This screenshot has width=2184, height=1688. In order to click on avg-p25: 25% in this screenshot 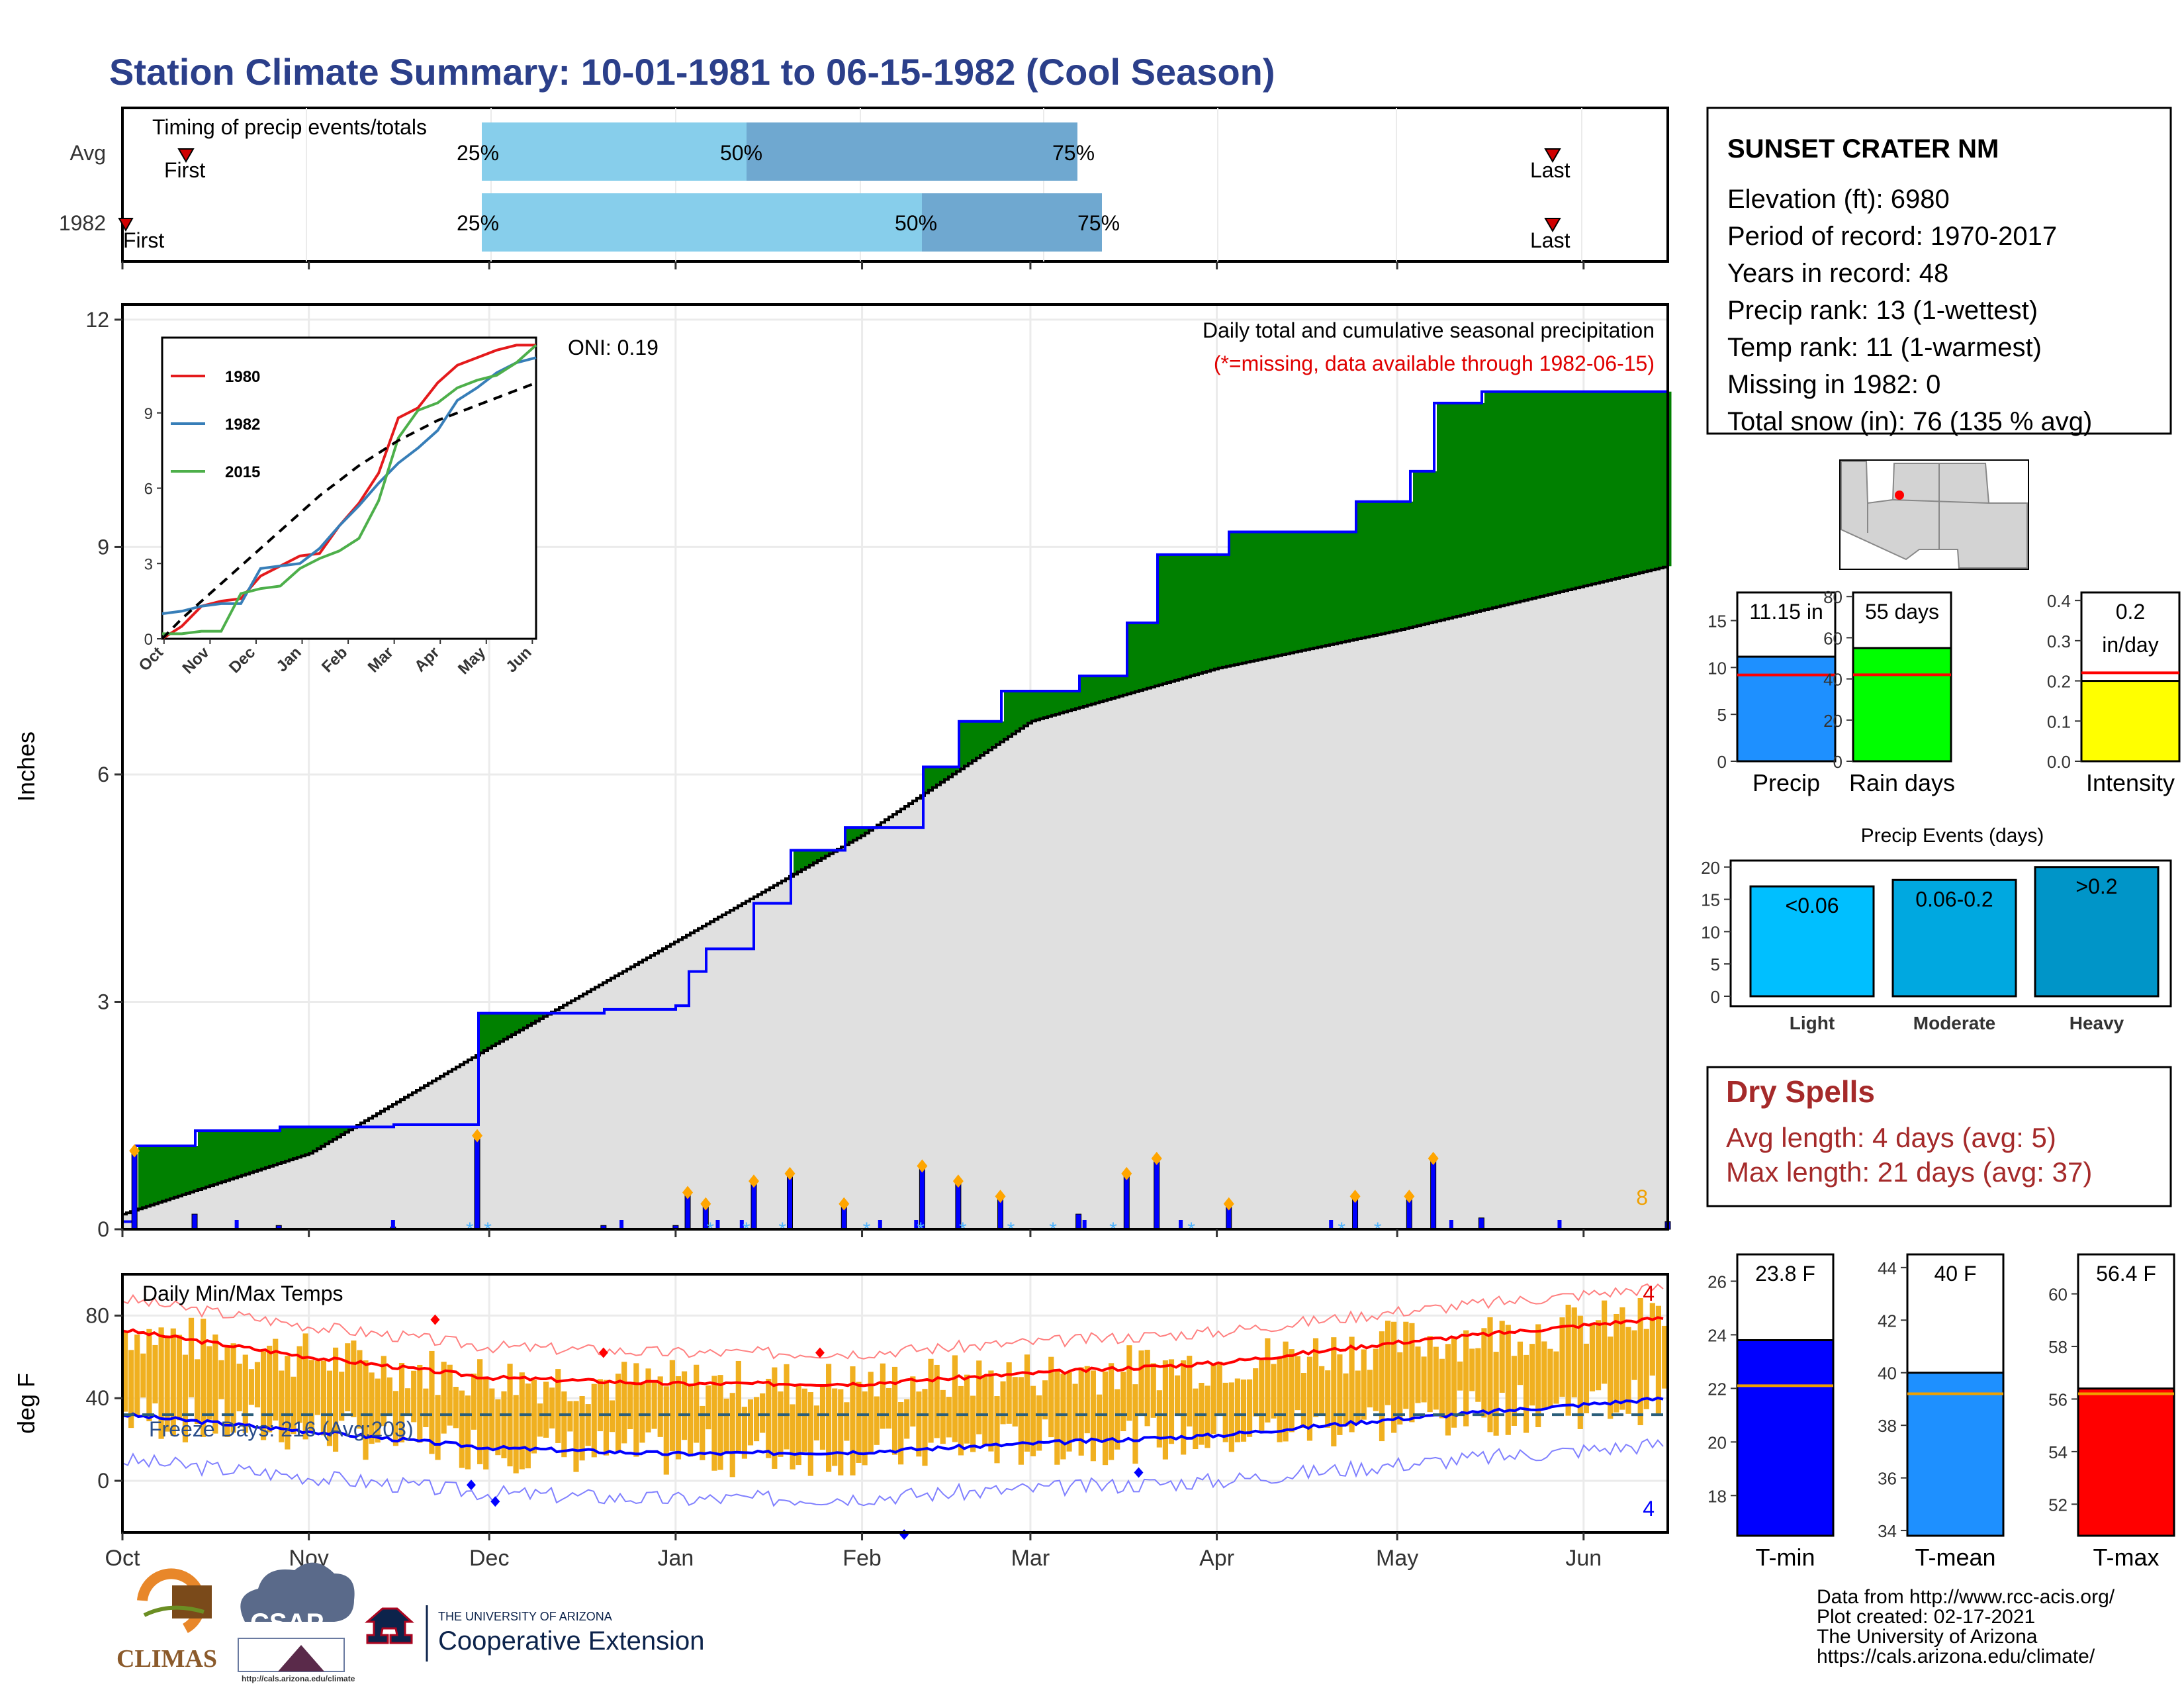, I will do `click(478, 153)`.